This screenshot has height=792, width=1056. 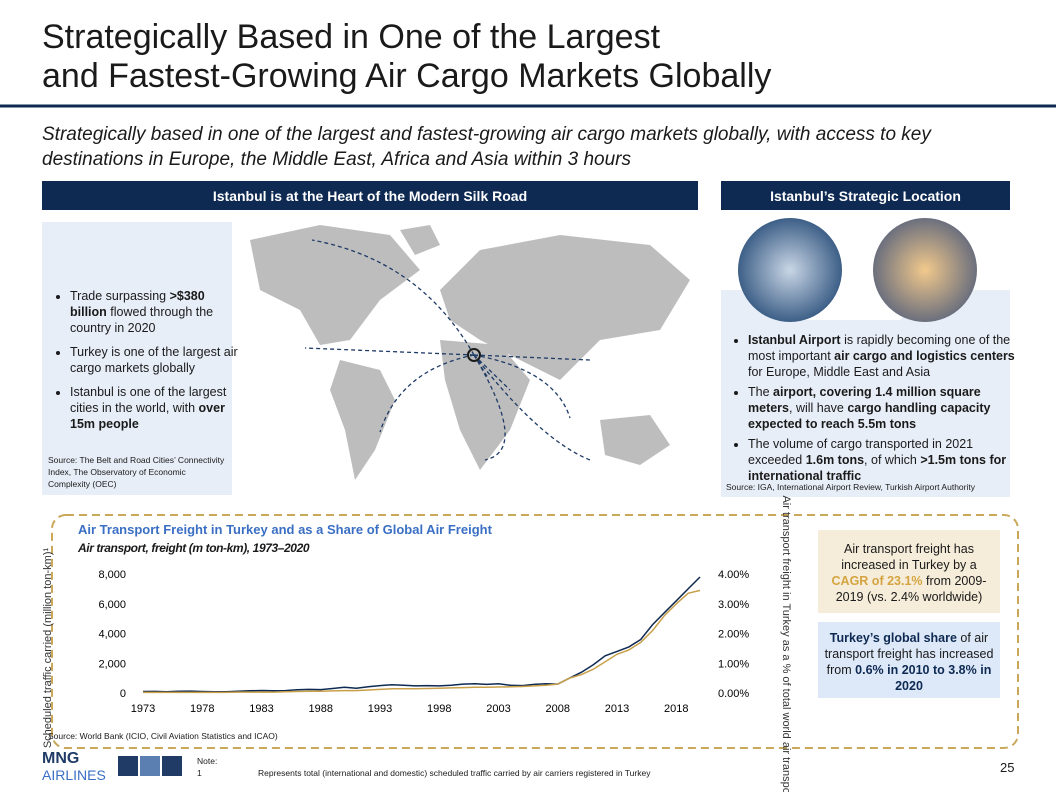 I want to click on note-label: Note:, so click(x=207, y=761).